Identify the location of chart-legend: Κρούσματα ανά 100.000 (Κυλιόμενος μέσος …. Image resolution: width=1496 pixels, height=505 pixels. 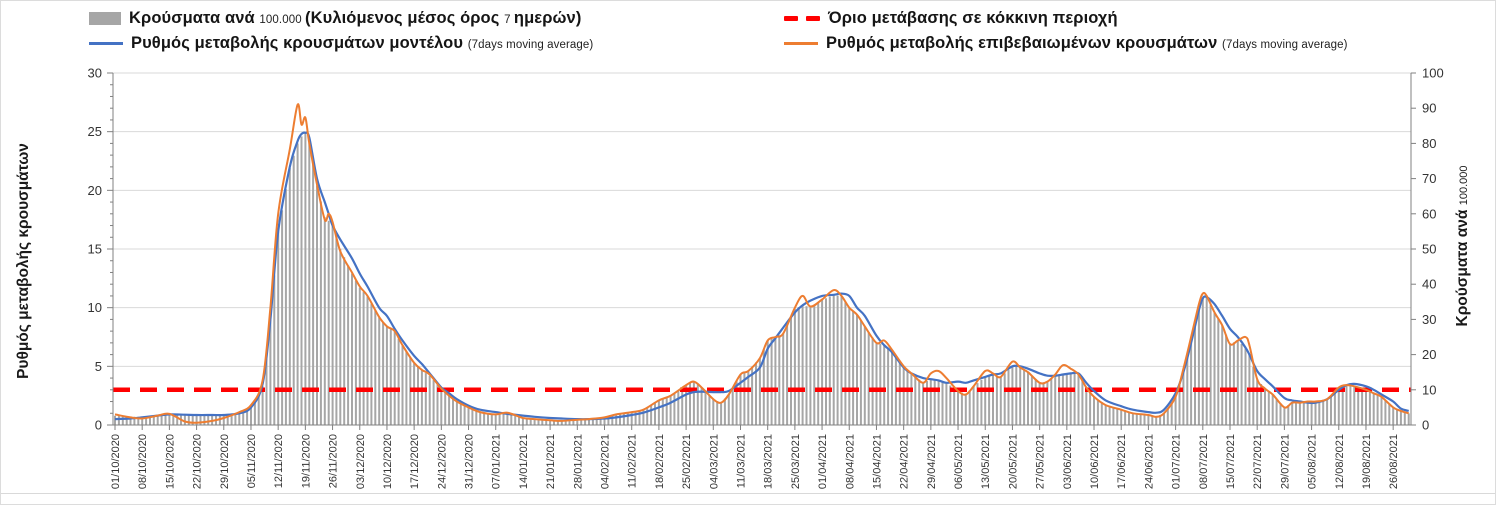
(748, 30).